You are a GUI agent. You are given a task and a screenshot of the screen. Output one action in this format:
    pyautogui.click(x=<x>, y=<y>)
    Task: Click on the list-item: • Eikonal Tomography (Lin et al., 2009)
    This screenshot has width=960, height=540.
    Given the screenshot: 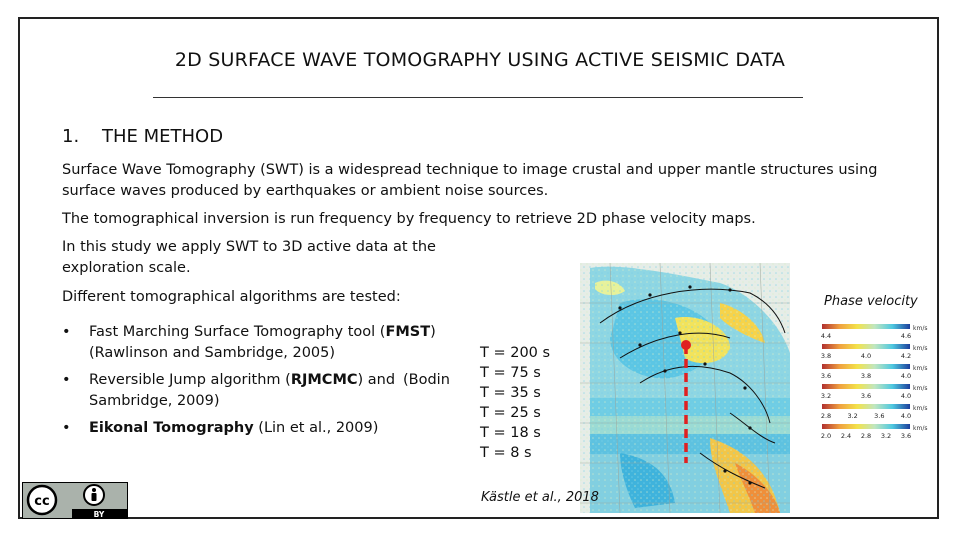 What is the action you would take?
    pyautogui.click(x=262, y=428)
    